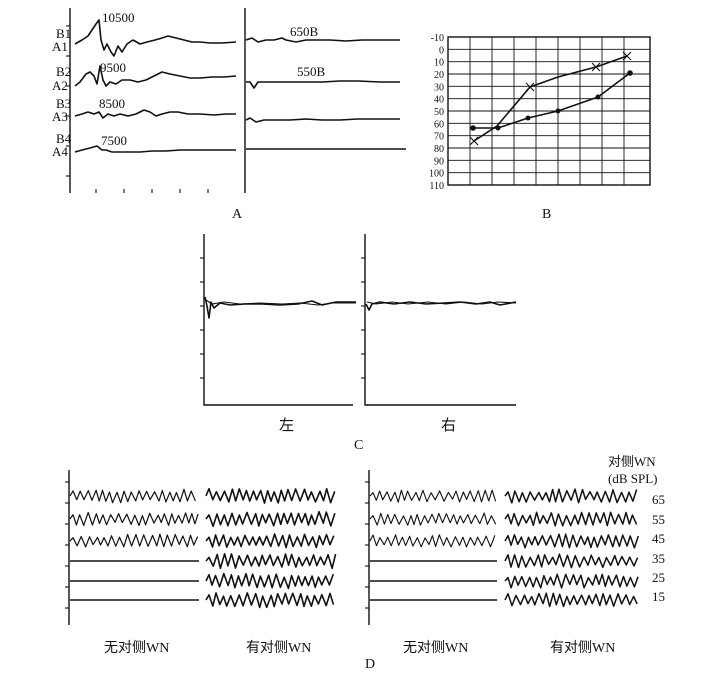 The height and width of the screenshot is (677, 713). I want to click on row-label-b1: B1, so click(63, 33).